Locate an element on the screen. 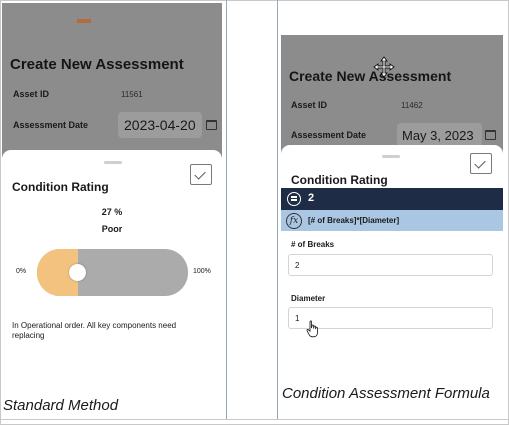 This screenshot has width=509, height=425. caption-formula-method: Condition Assessment Formula is located at coordinates (386, 393).